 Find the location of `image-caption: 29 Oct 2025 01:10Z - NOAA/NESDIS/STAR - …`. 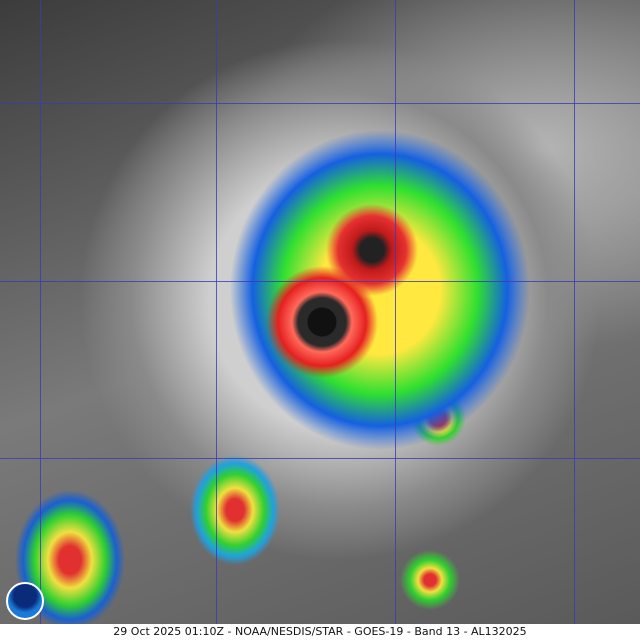

image-caption: 29 Oct 2025 01:10Z - NOAA/NESDIS/STAR - … is located at coordinates (320, 632).